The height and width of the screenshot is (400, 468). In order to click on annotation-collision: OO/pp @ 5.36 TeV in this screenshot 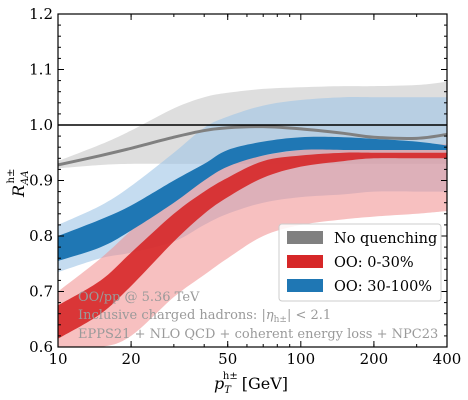, I will do `click(139, 297)`.